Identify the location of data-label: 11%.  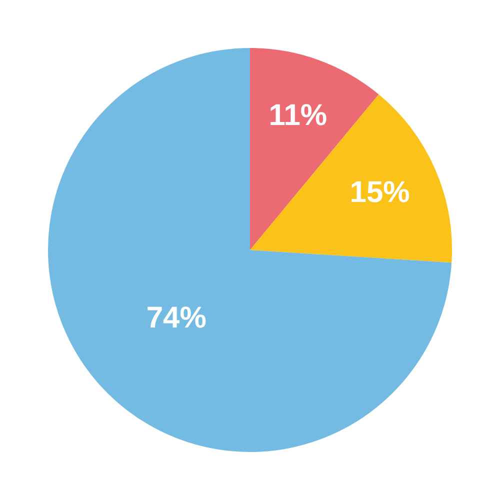
(298, 115).